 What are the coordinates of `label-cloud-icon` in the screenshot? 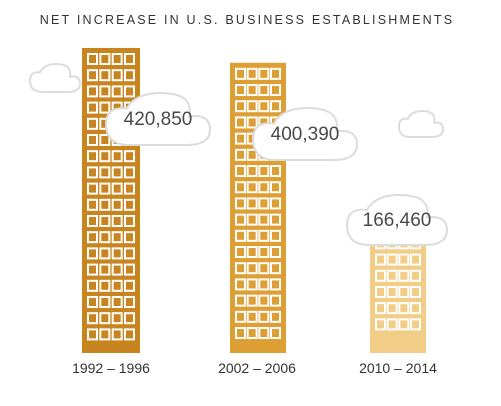 It's located at (397, 219).